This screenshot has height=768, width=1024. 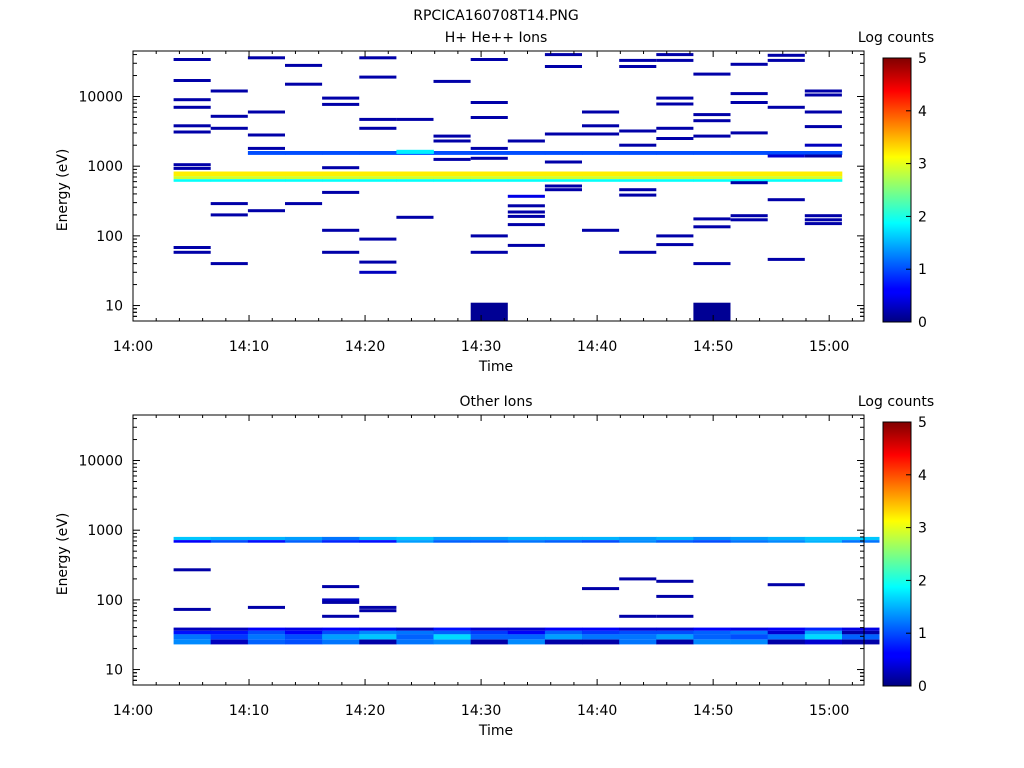 What do you see at coordinates (365, 711) in the screenshot?
I see `x-tick-label: 14:20` at bounding box center [365, 711].